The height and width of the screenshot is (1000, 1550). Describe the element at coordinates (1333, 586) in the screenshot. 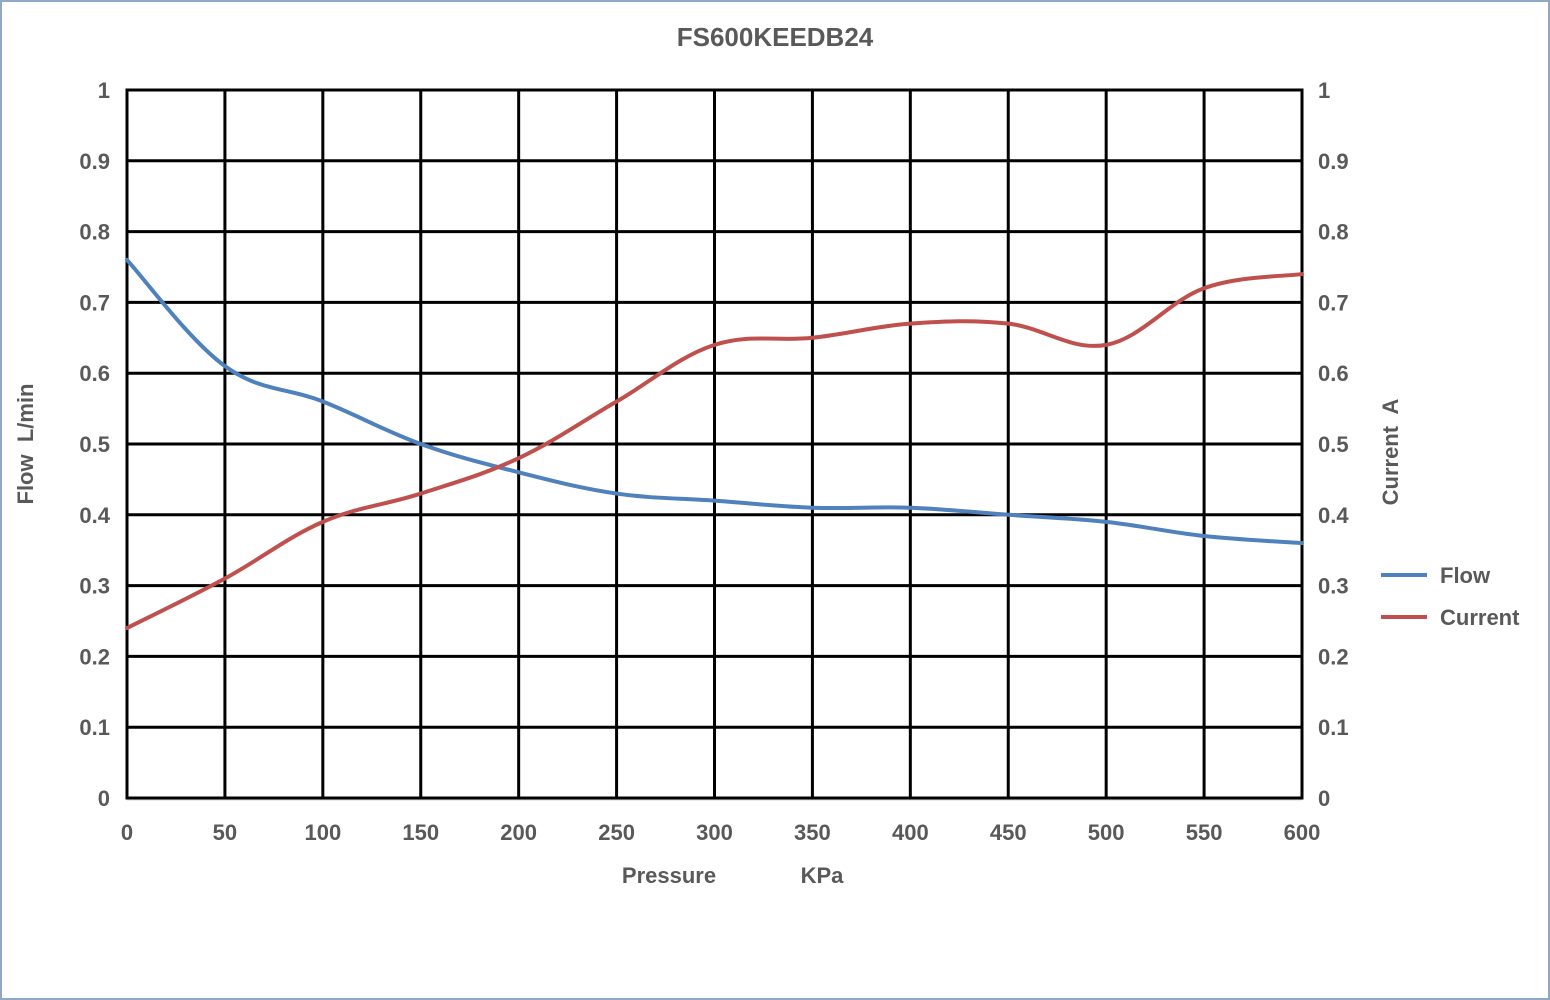

I see `y2-tick-label: 0.3` at that location.